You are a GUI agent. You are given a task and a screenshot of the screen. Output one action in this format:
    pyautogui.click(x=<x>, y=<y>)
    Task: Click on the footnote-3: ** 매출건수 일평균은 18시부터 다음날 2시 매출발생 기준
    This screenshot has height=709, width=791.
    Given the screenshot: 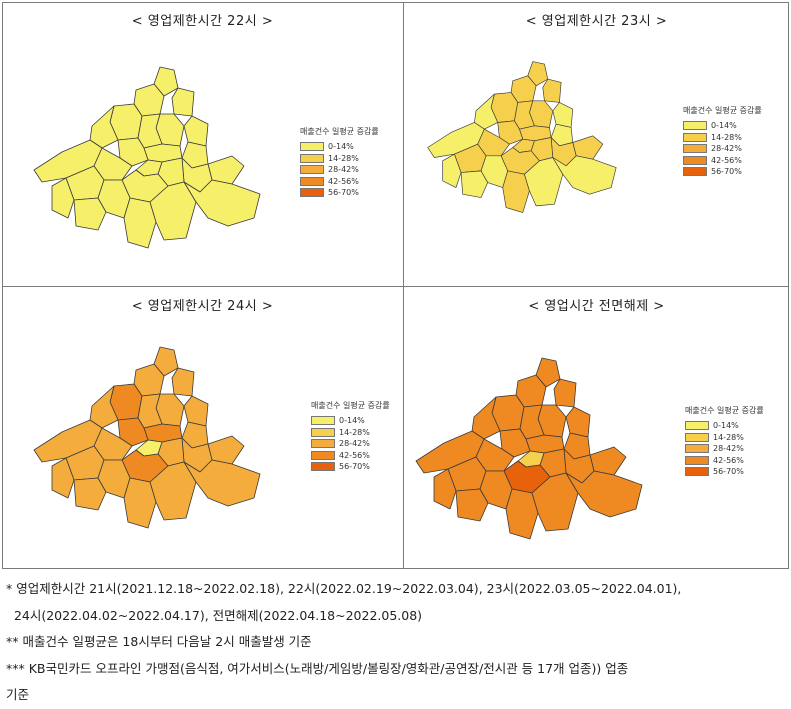 What is the action you would take?
    pyautogui.click(x=159, y=641)
    